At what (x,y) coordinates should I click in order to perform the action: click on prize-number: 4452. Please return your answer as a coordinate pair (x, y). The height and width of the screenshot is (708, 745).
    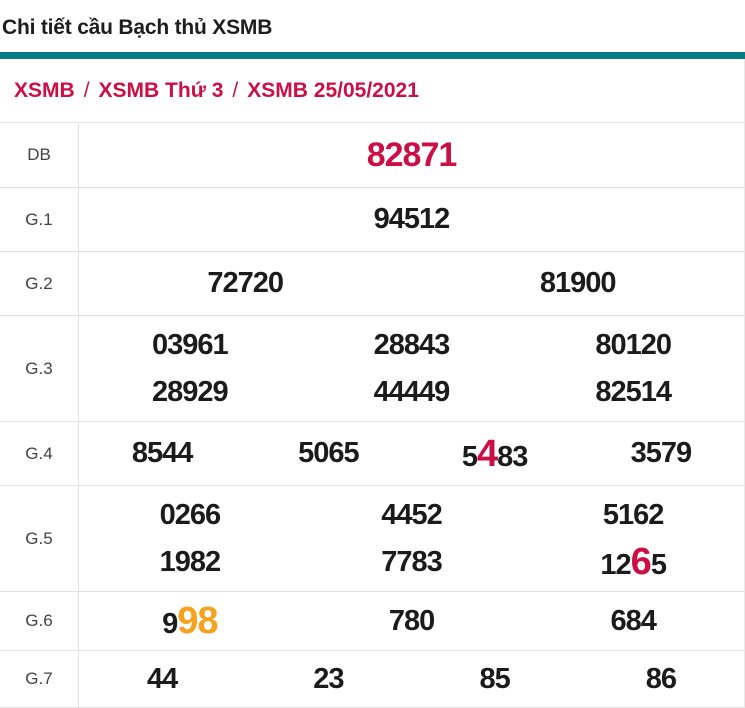
    Looking at the image, I should click on (412, 514).